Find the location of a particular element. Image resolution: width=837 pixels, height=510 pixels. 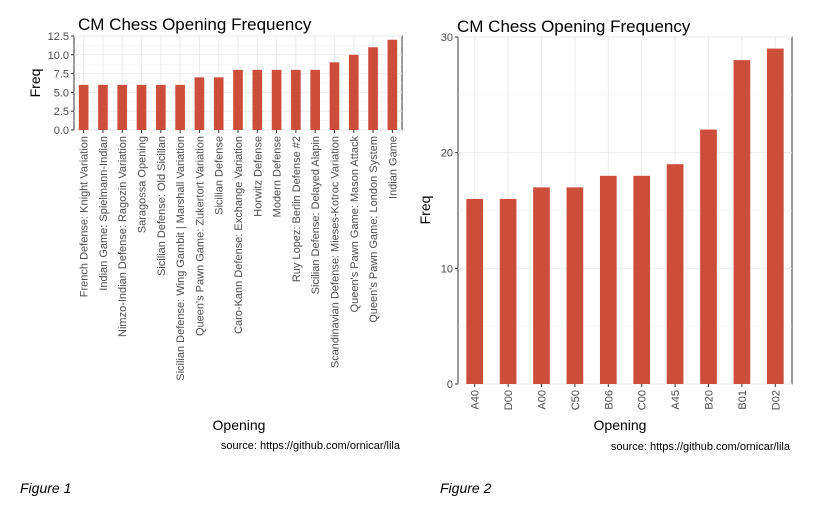

y-tick-label: 12.5 is located at coordinates (58, 37).